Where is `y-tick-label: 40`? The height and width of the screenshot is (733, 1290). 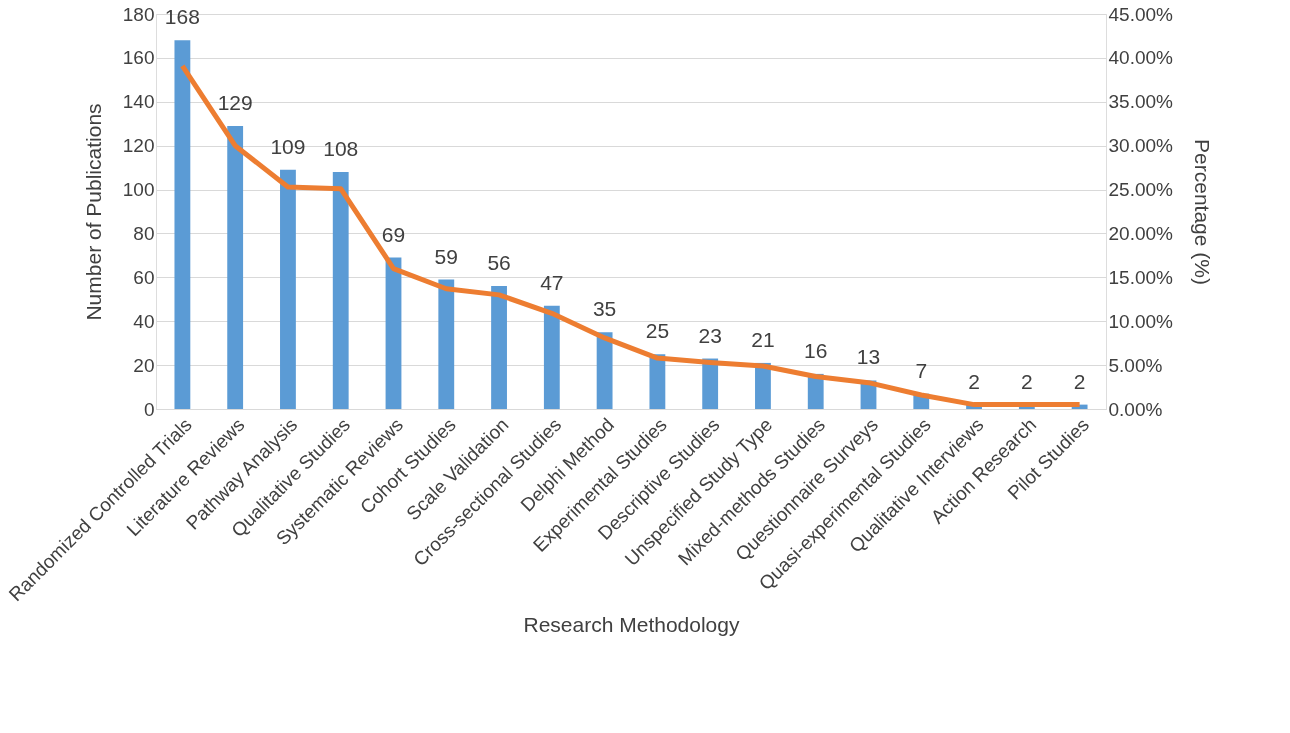 y-tick-label: 40 is located at coordinates (144, 321).